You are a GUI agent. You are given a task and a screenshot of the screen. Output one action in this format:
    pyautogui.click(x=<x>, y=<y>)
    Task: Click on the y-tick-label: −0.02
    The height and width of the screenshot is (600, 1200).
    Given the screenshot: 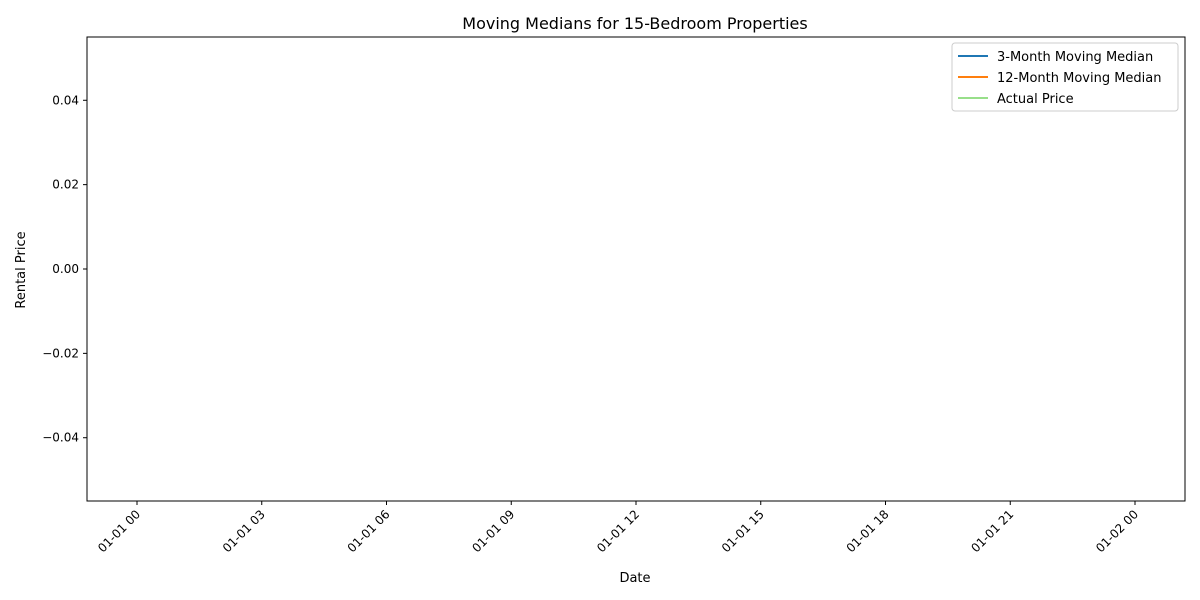 What is the action you would take?
    pyautogui.click(x=60, y=353)
    